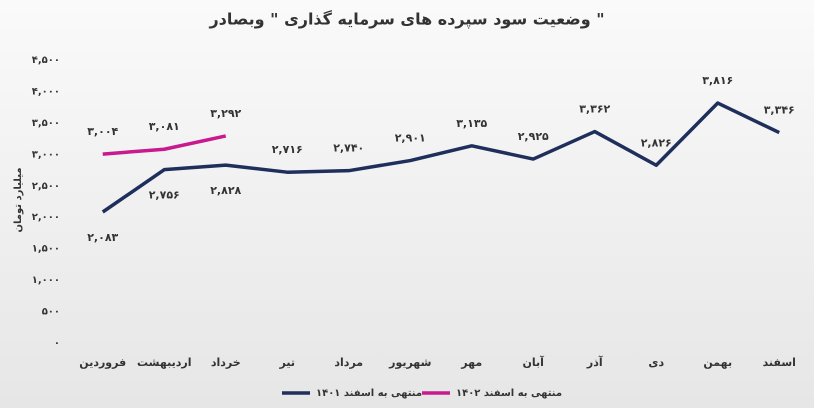 This screenshot has height=408, width=814. I want to click on y-tick-label: ۲,۵۰۰, so click(46, 186).